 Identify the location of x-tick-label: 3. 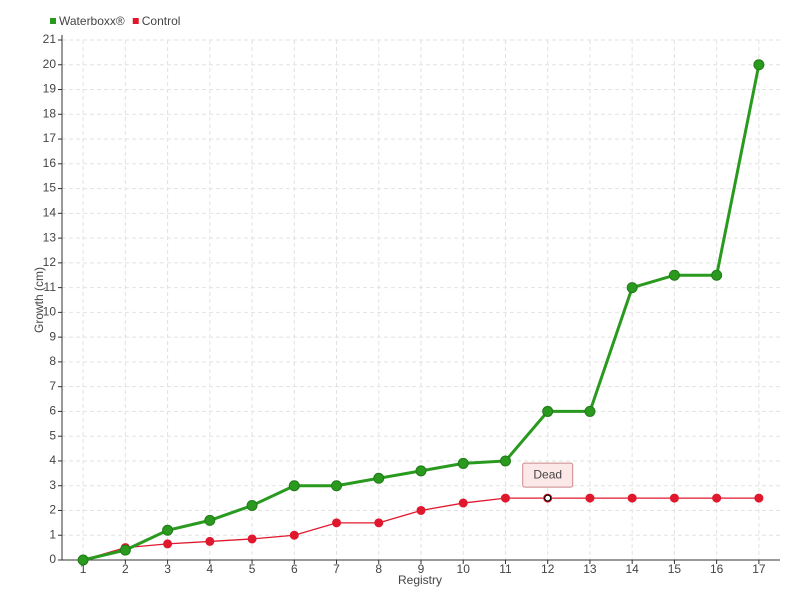
(167, 569).